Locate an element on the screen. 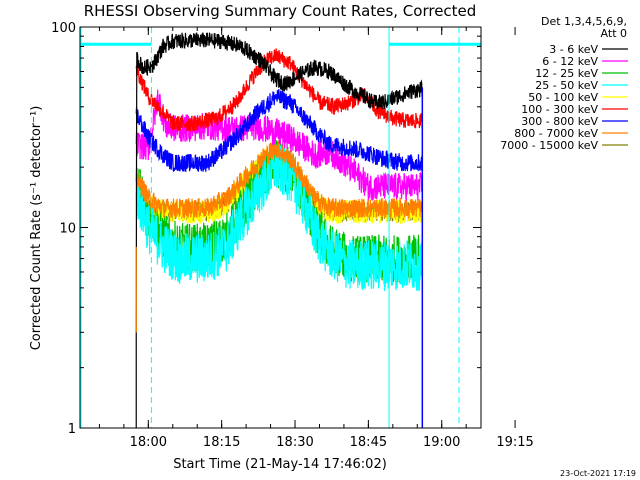 The image size is (640, 480). legend-header-0: Det 1,3,4,5,6,9, is located at coordinates (584, 21).